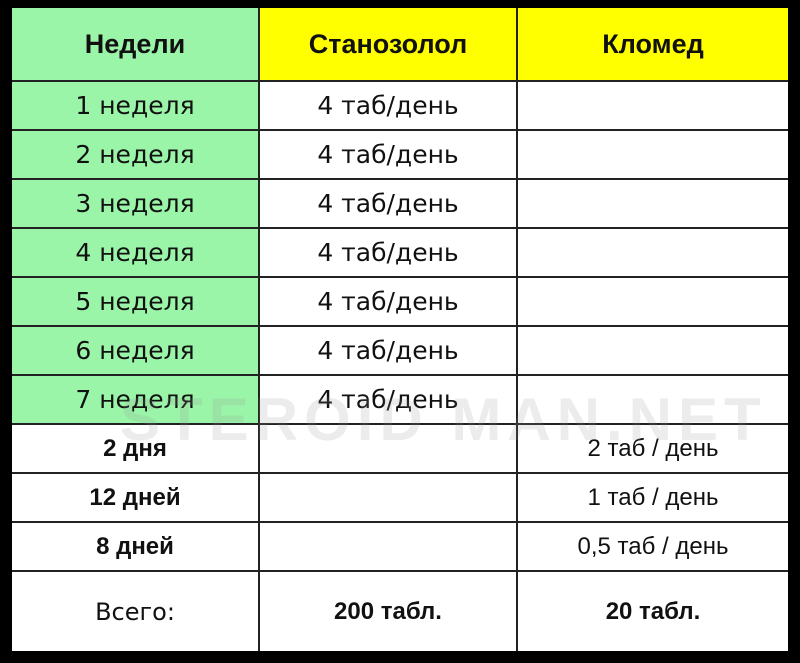 The height and width of the screenshot is (663, 800). What do you see at coordinates (389, 611) in the screenshot?
I see `total-stanozolol: 200 табл.` at bounding box center [389, 611].